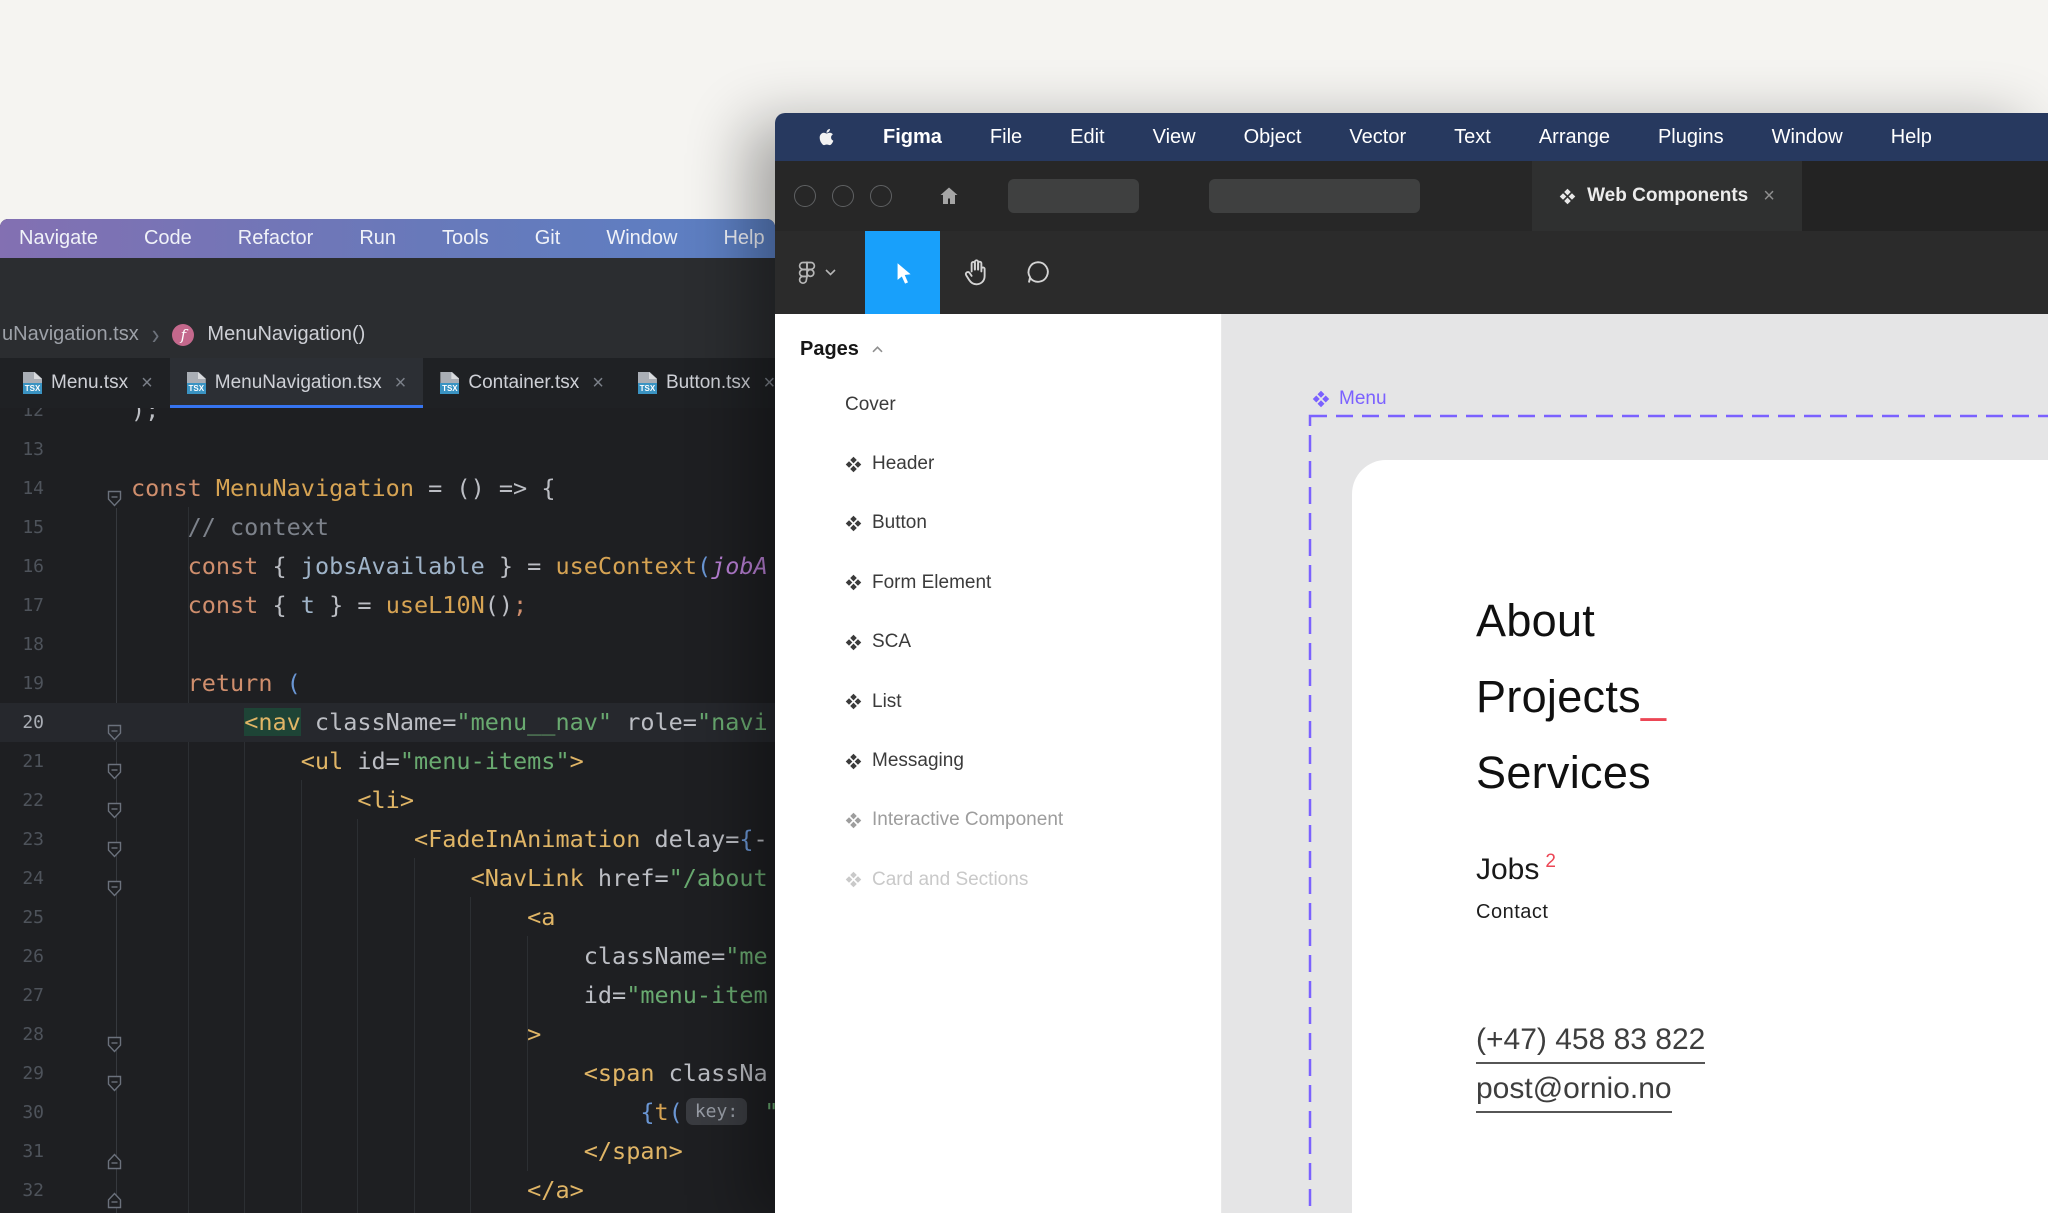 This screenshot has height=1213, width=2048. What do you see at coordinates (296, 383) in the screenshot?
I see `editor-tab-menunavigation-tsx: TSX MenuNavigation.tsx ×` at bounding box center [296, 383].